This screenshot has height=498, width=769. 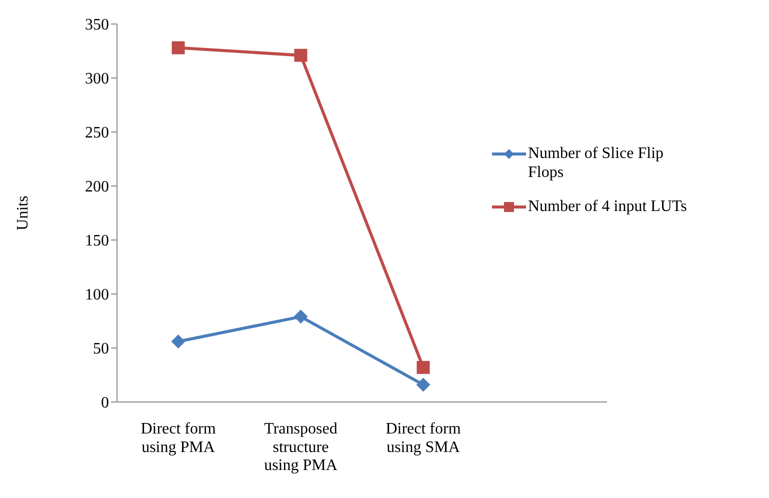 I want to click on x-tick-label: Direct form using SMA, so click(x=424, y=438).